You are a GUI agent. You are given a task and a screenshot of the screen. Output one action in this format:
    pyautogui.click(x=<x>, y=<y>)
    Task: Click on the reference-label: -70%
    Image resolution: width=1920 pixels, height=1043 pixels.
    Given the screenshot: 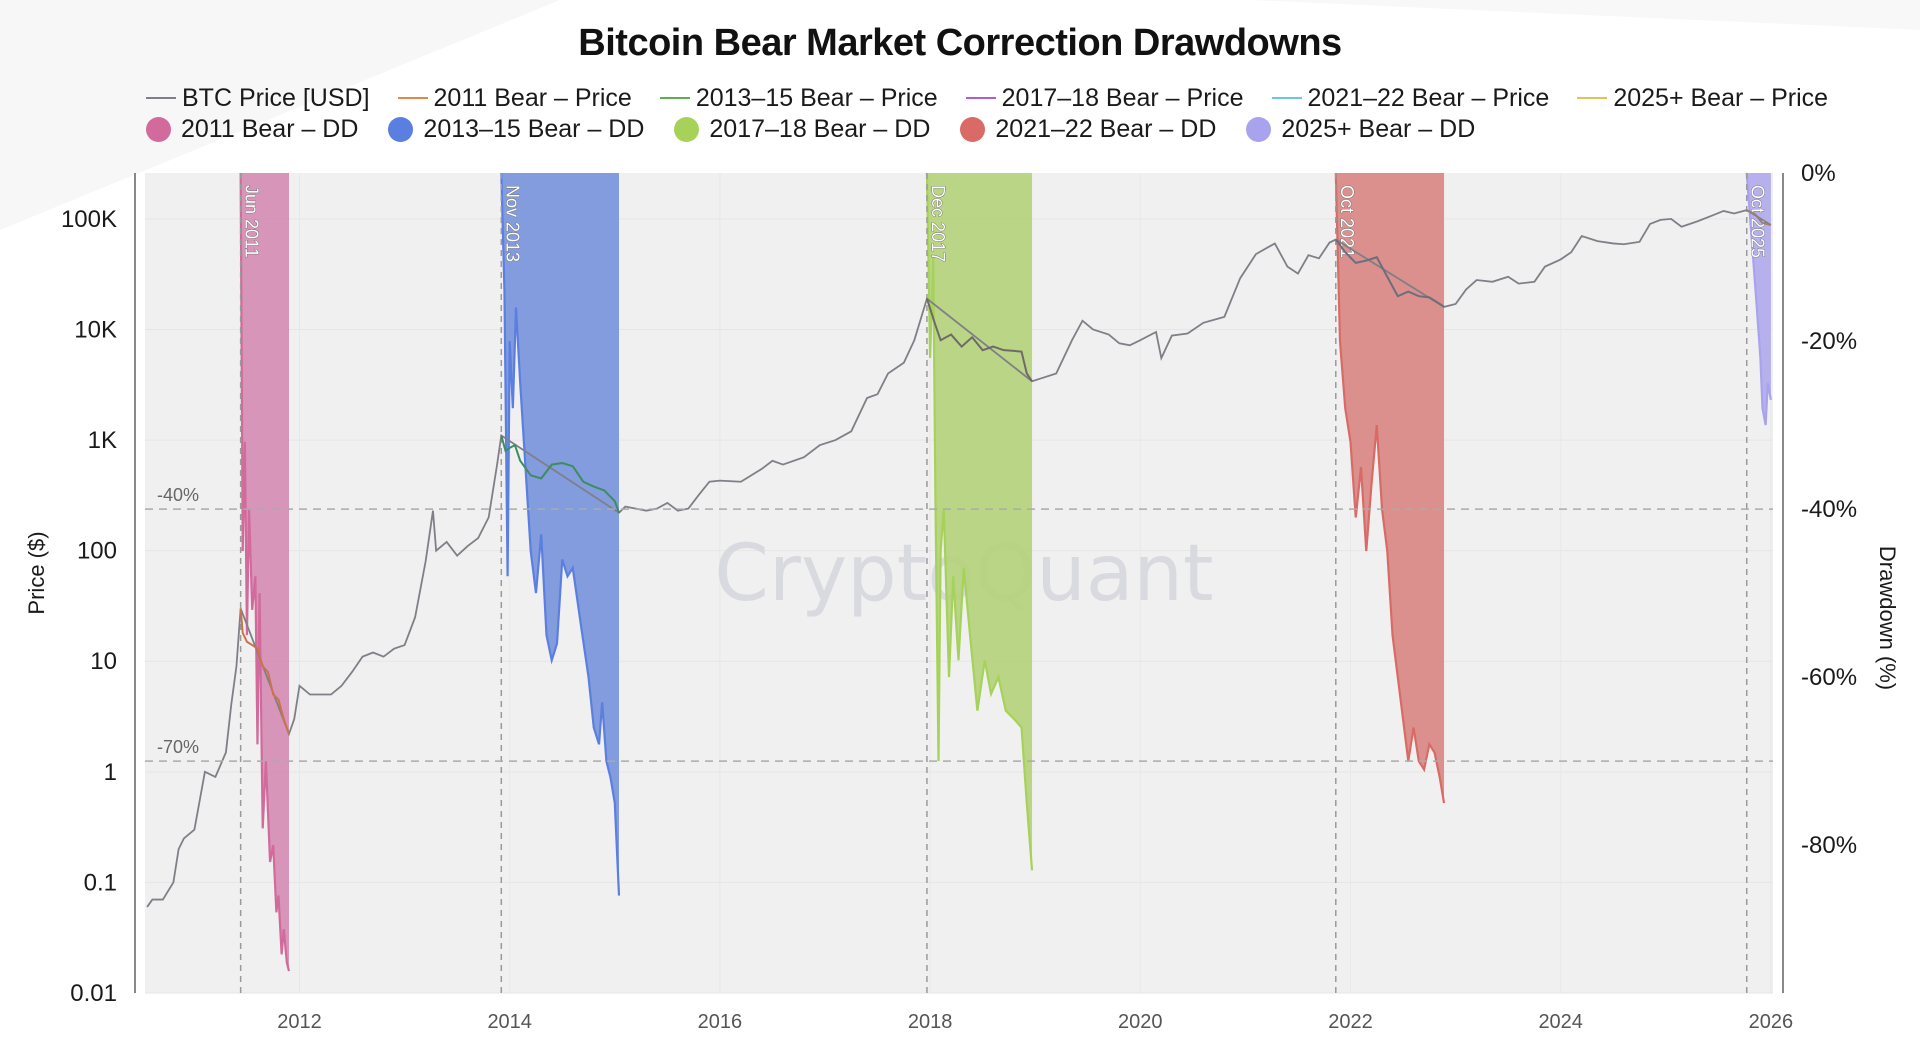 What is the action you would take?
    pyautogui.click(x=178, y=747)
    